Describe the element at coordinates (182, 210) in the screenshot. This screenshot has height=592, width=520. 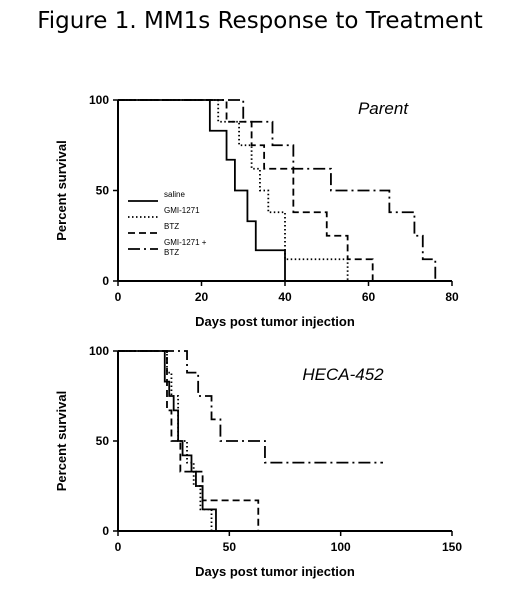
I see `legend-label: GMI-1271` at that location.